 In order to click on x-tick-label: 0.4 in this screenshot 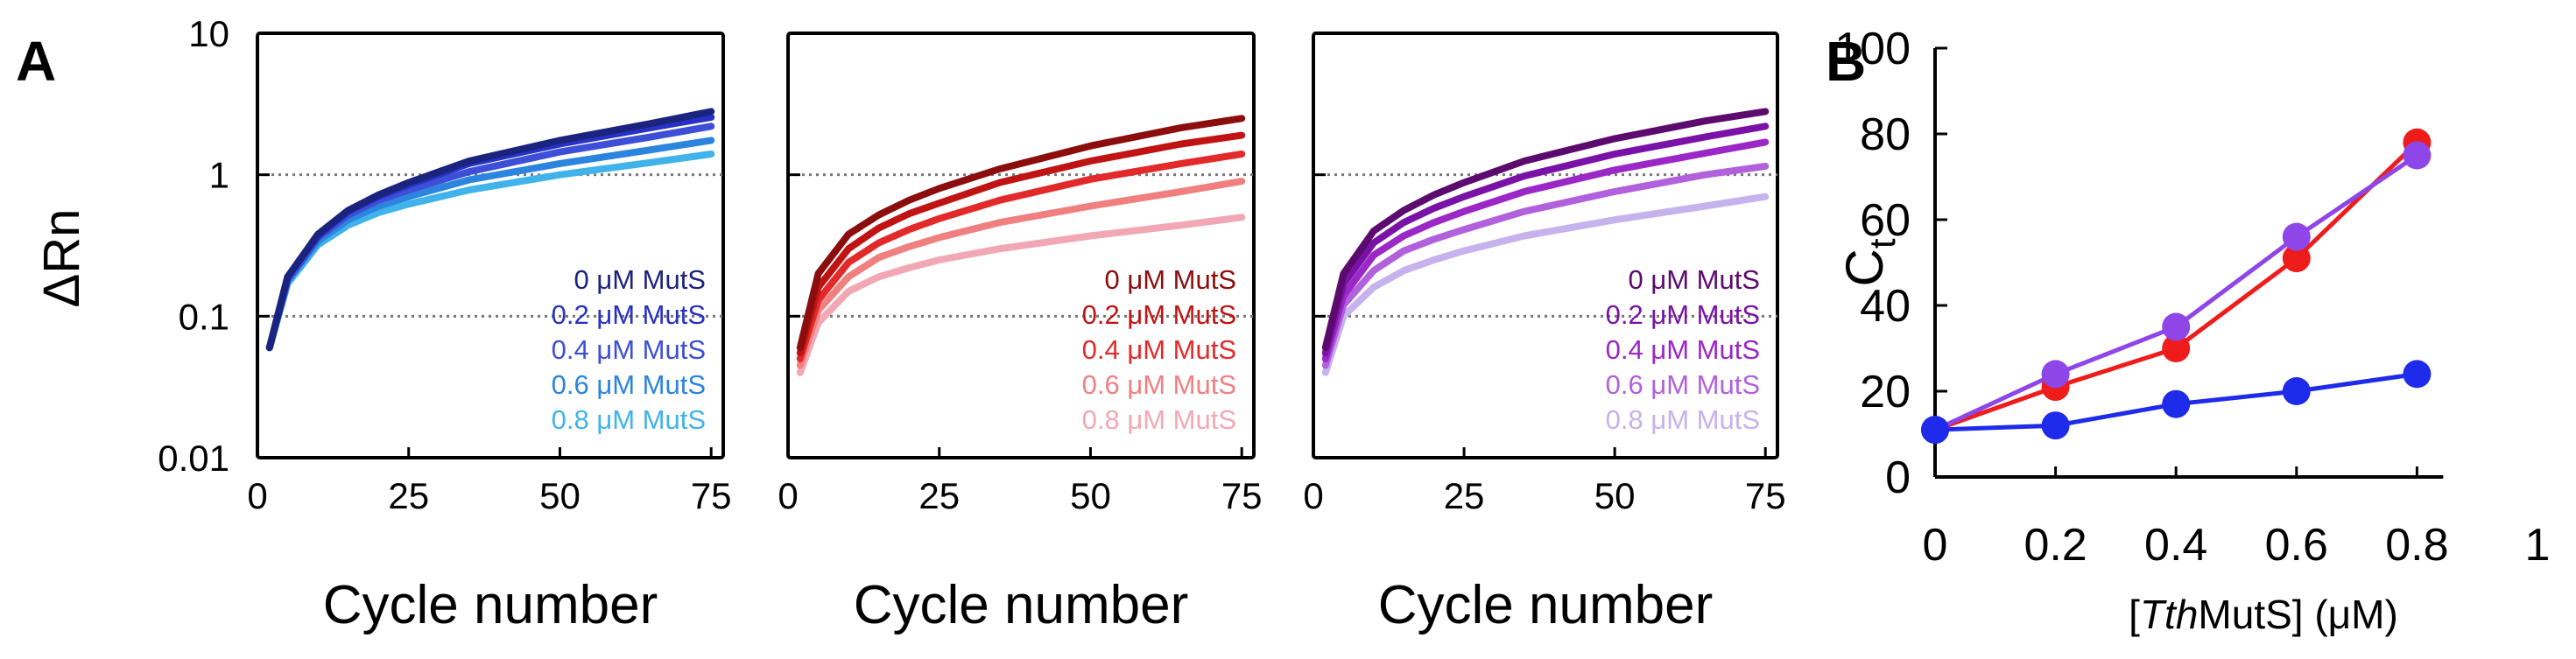, I will do `click(2175, 545)`.